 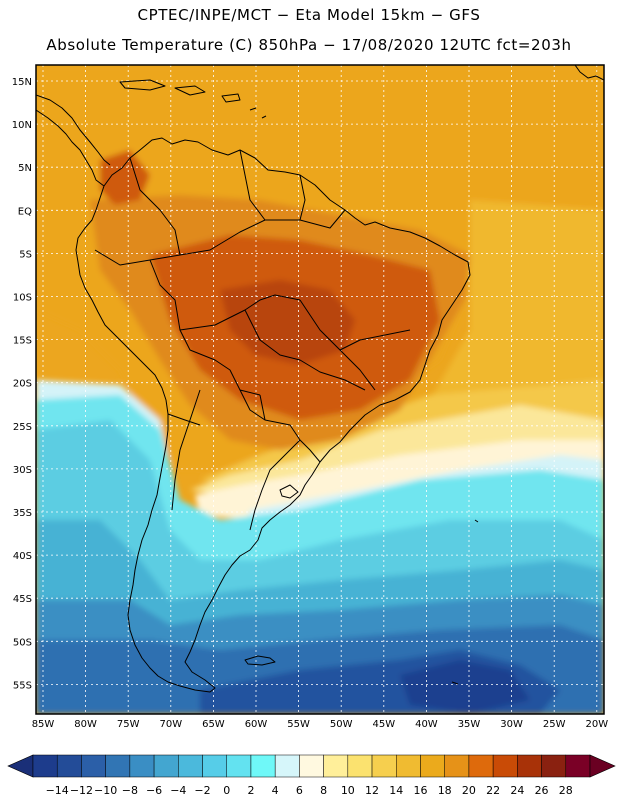 What do you see at coordinates (57, 790) in the screenshot?
I see `colorbar-label: −14` at bounding box center [57, 790].